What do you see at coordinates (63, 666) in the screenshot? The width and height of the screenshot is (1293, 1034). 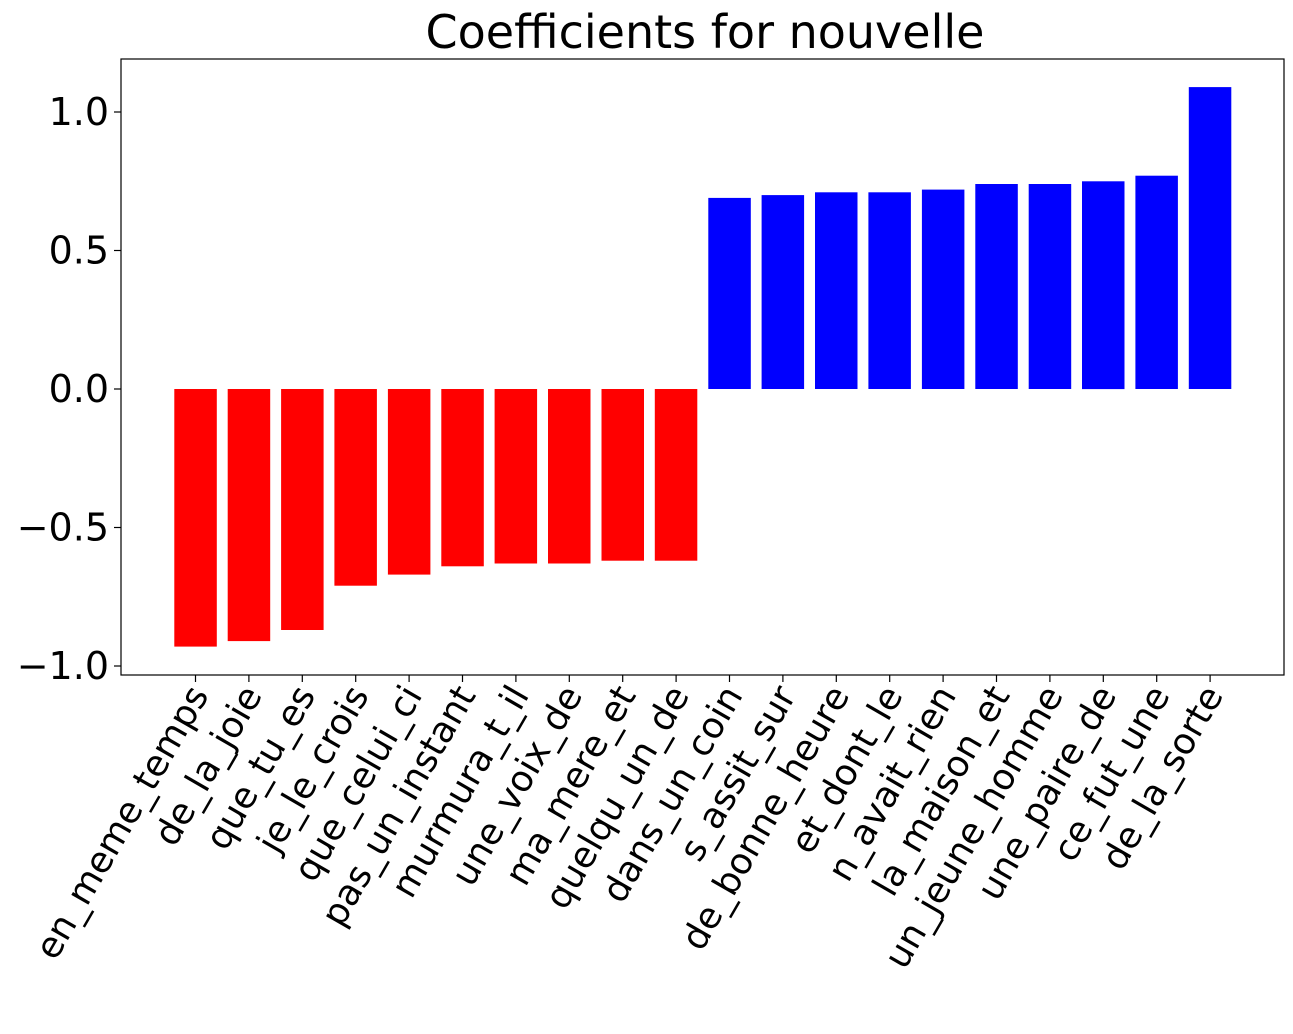 I see `y-tick-label: −1.0` at bounding box center [63, 666].